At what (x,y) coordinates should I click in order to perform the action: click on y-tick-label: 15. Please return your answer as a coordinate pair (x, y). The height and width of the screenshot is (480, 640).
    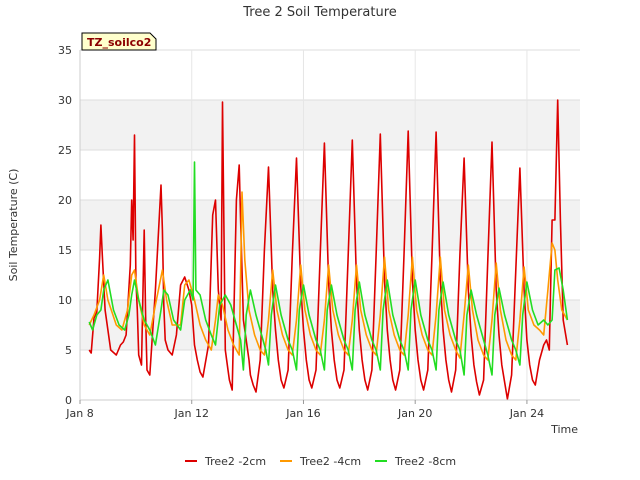
    Looking at the image, I should click on (65, 250).